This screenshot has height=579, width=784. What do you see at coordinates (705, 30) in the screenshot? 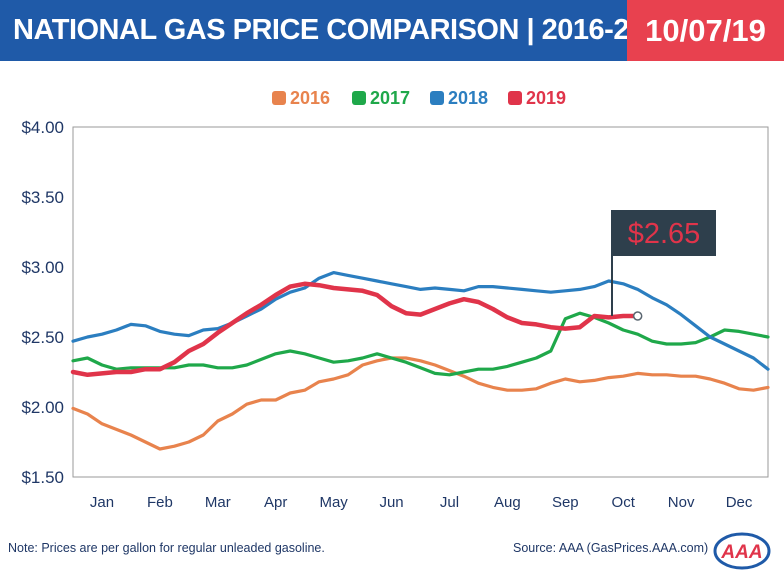
I see `date-badge: 10/07/19` at bounding box center [705, 30].